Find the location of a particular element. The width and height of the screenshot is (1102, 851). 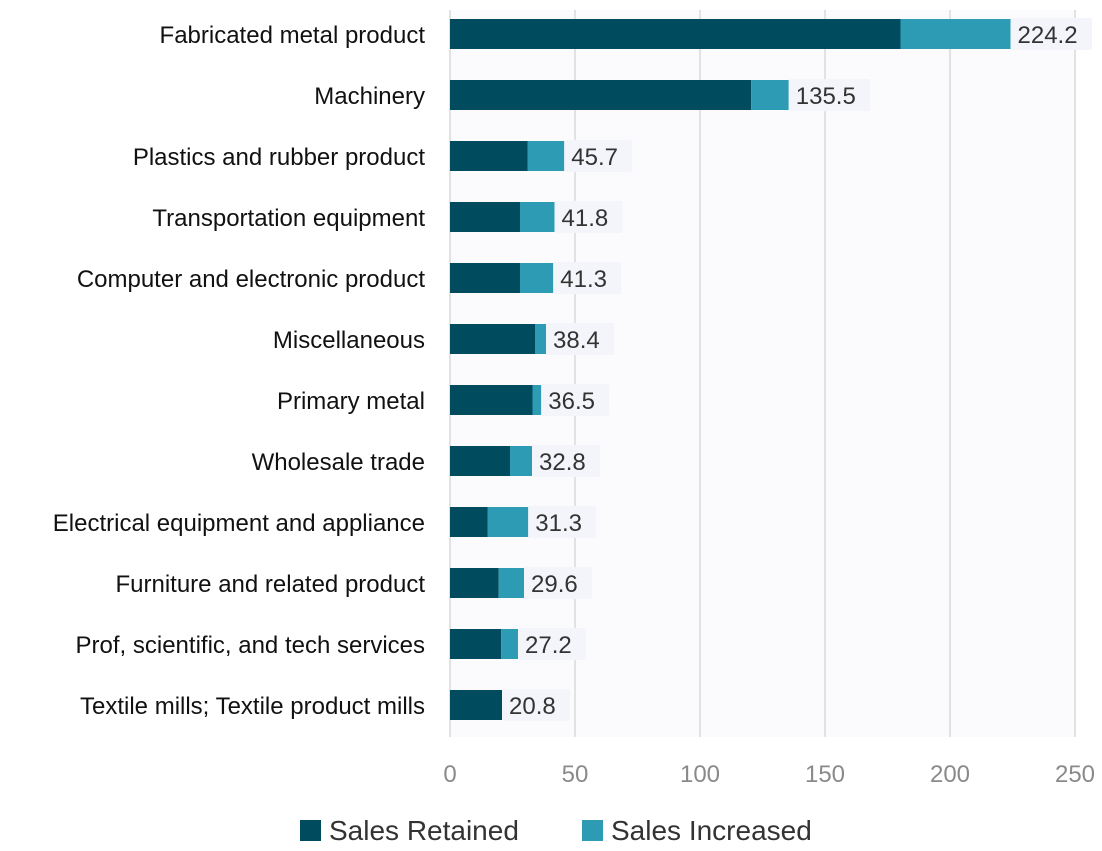

bar-total-label: 135.5 is located at coordinates (826, 96).